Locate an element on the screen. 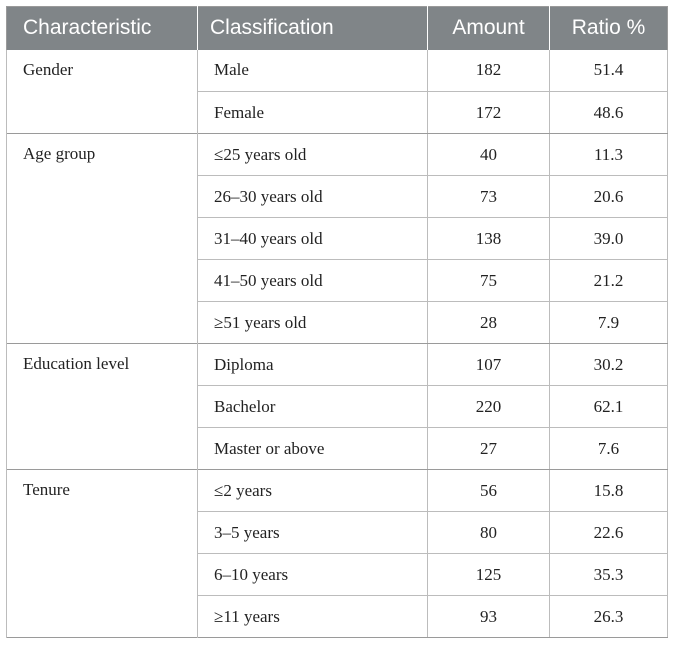  ratio-cell: 30.2 is located at coordinates (608, 364).